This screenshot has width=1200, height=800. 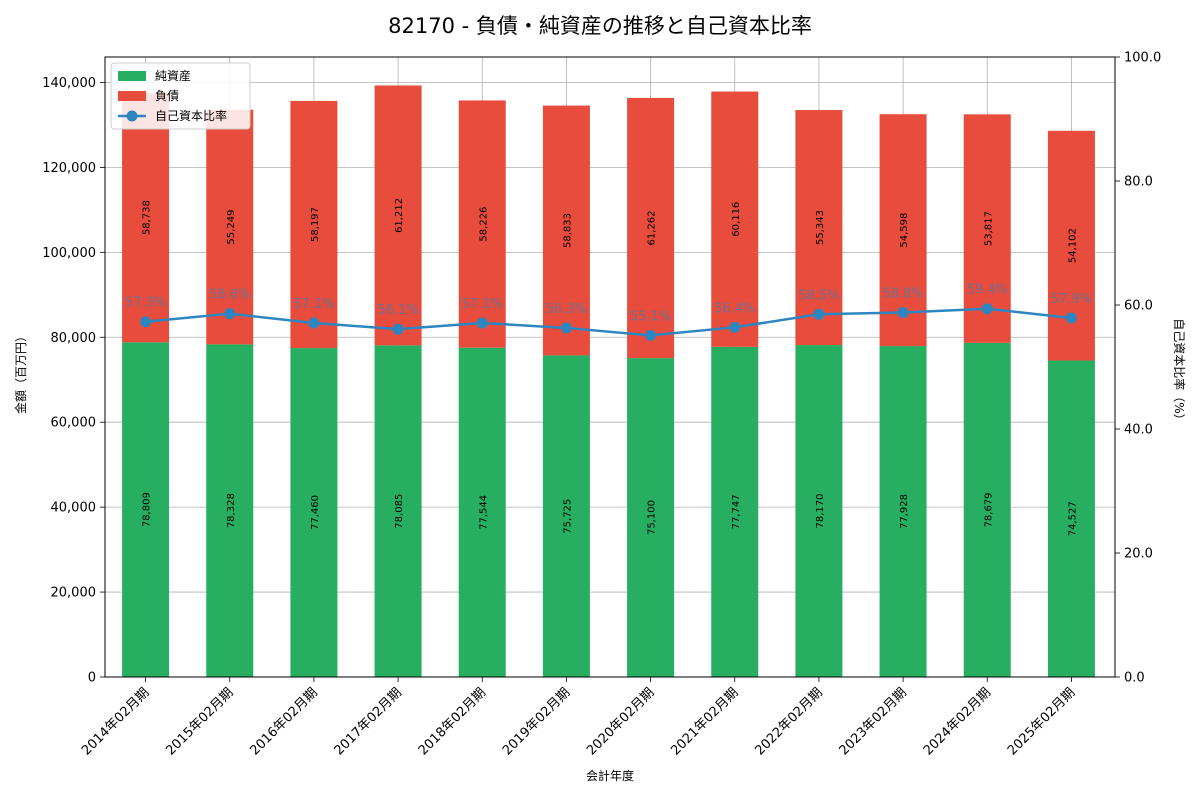 What do you see at coordinates (69, 168) in the screenshot?
I see `y-tick-label: 120,000` at bounding box center [69, 168].